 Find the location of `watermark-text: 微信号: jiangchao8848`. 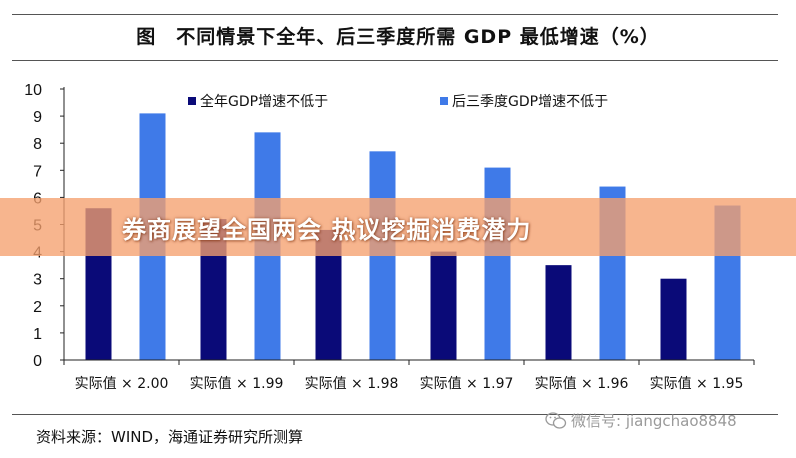

watermark-text: 微信号: jiangchao8848 is located at coordinates (654, 421).